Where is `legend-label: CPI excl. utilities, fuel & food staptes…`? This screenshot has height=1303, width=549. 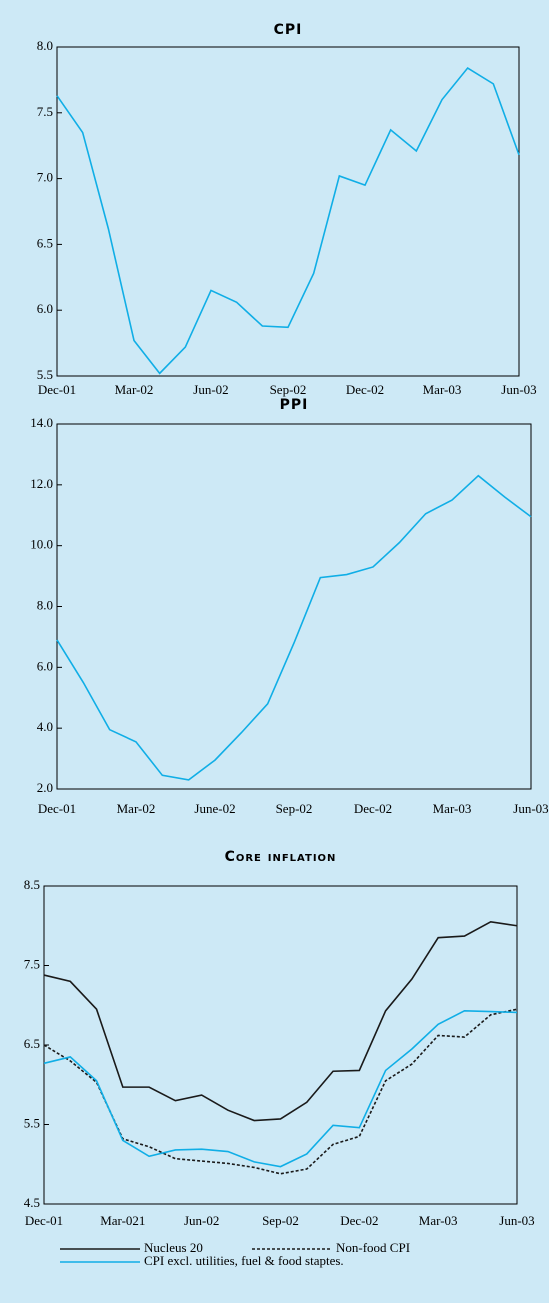 legend-label: CPI excl. utilities, fuel & food staptes… is located at coordinates (244, 1260).